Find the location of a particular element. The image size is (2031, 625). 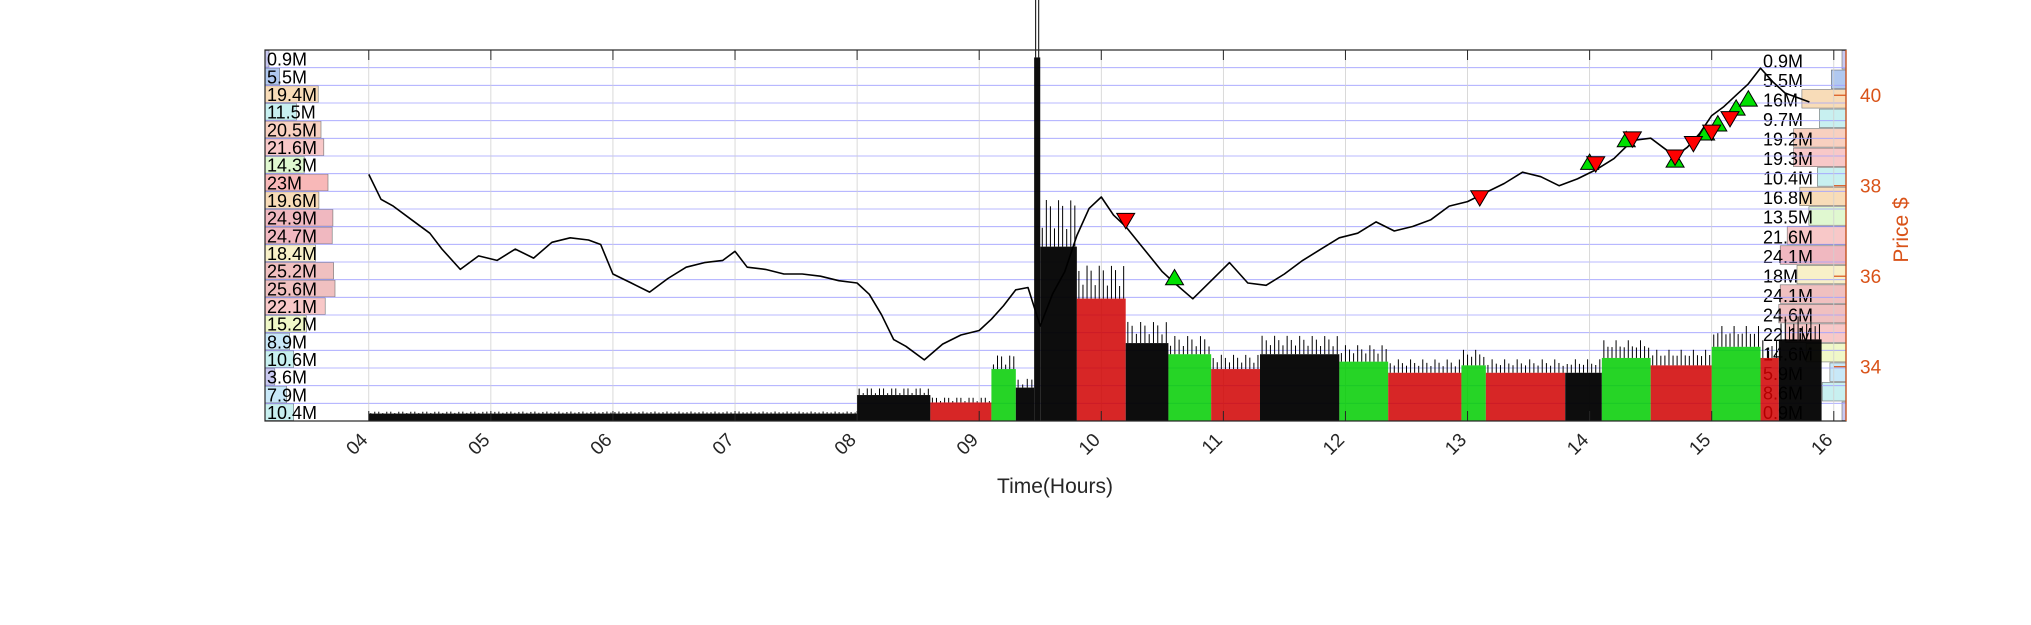

price-tick-label: 40 is located at coordinates (1870, 96).